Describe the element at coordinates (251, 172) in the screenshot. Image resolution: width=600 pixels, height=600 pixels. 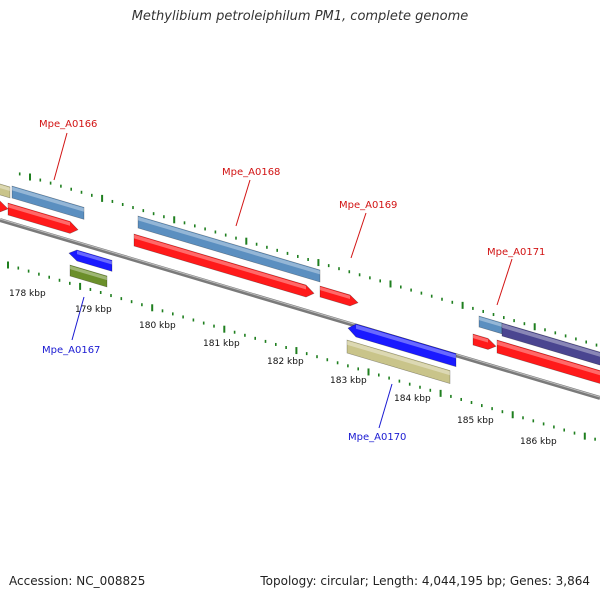
I see `gene-label: Mpe_A0168` at that location.